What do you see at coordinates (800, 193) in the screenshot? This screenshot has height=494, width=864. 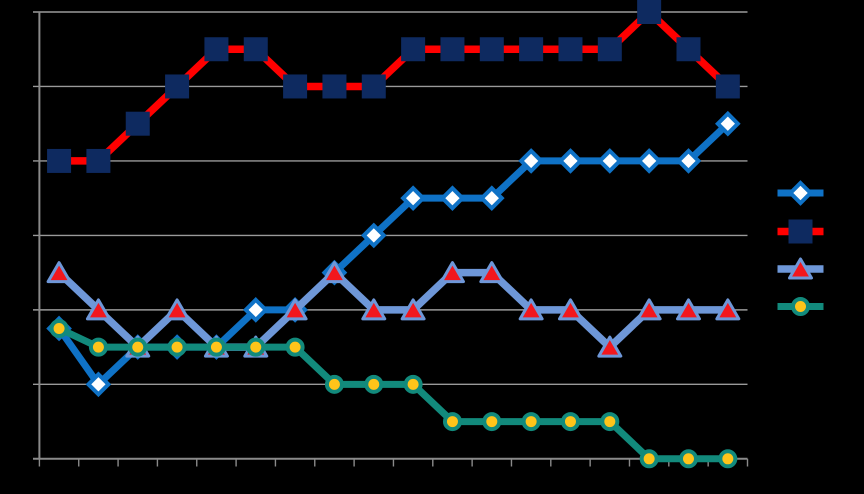 I see `diamond-series-marker-legend` at bounding box center [800, 193].